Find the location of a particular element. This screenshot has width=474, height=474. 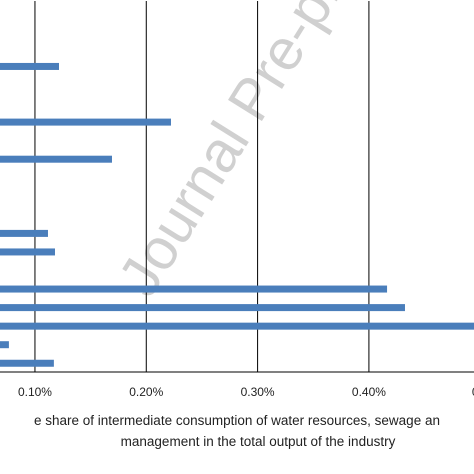

x-tick-label: 0.40% is located at coordinates (369, 392).